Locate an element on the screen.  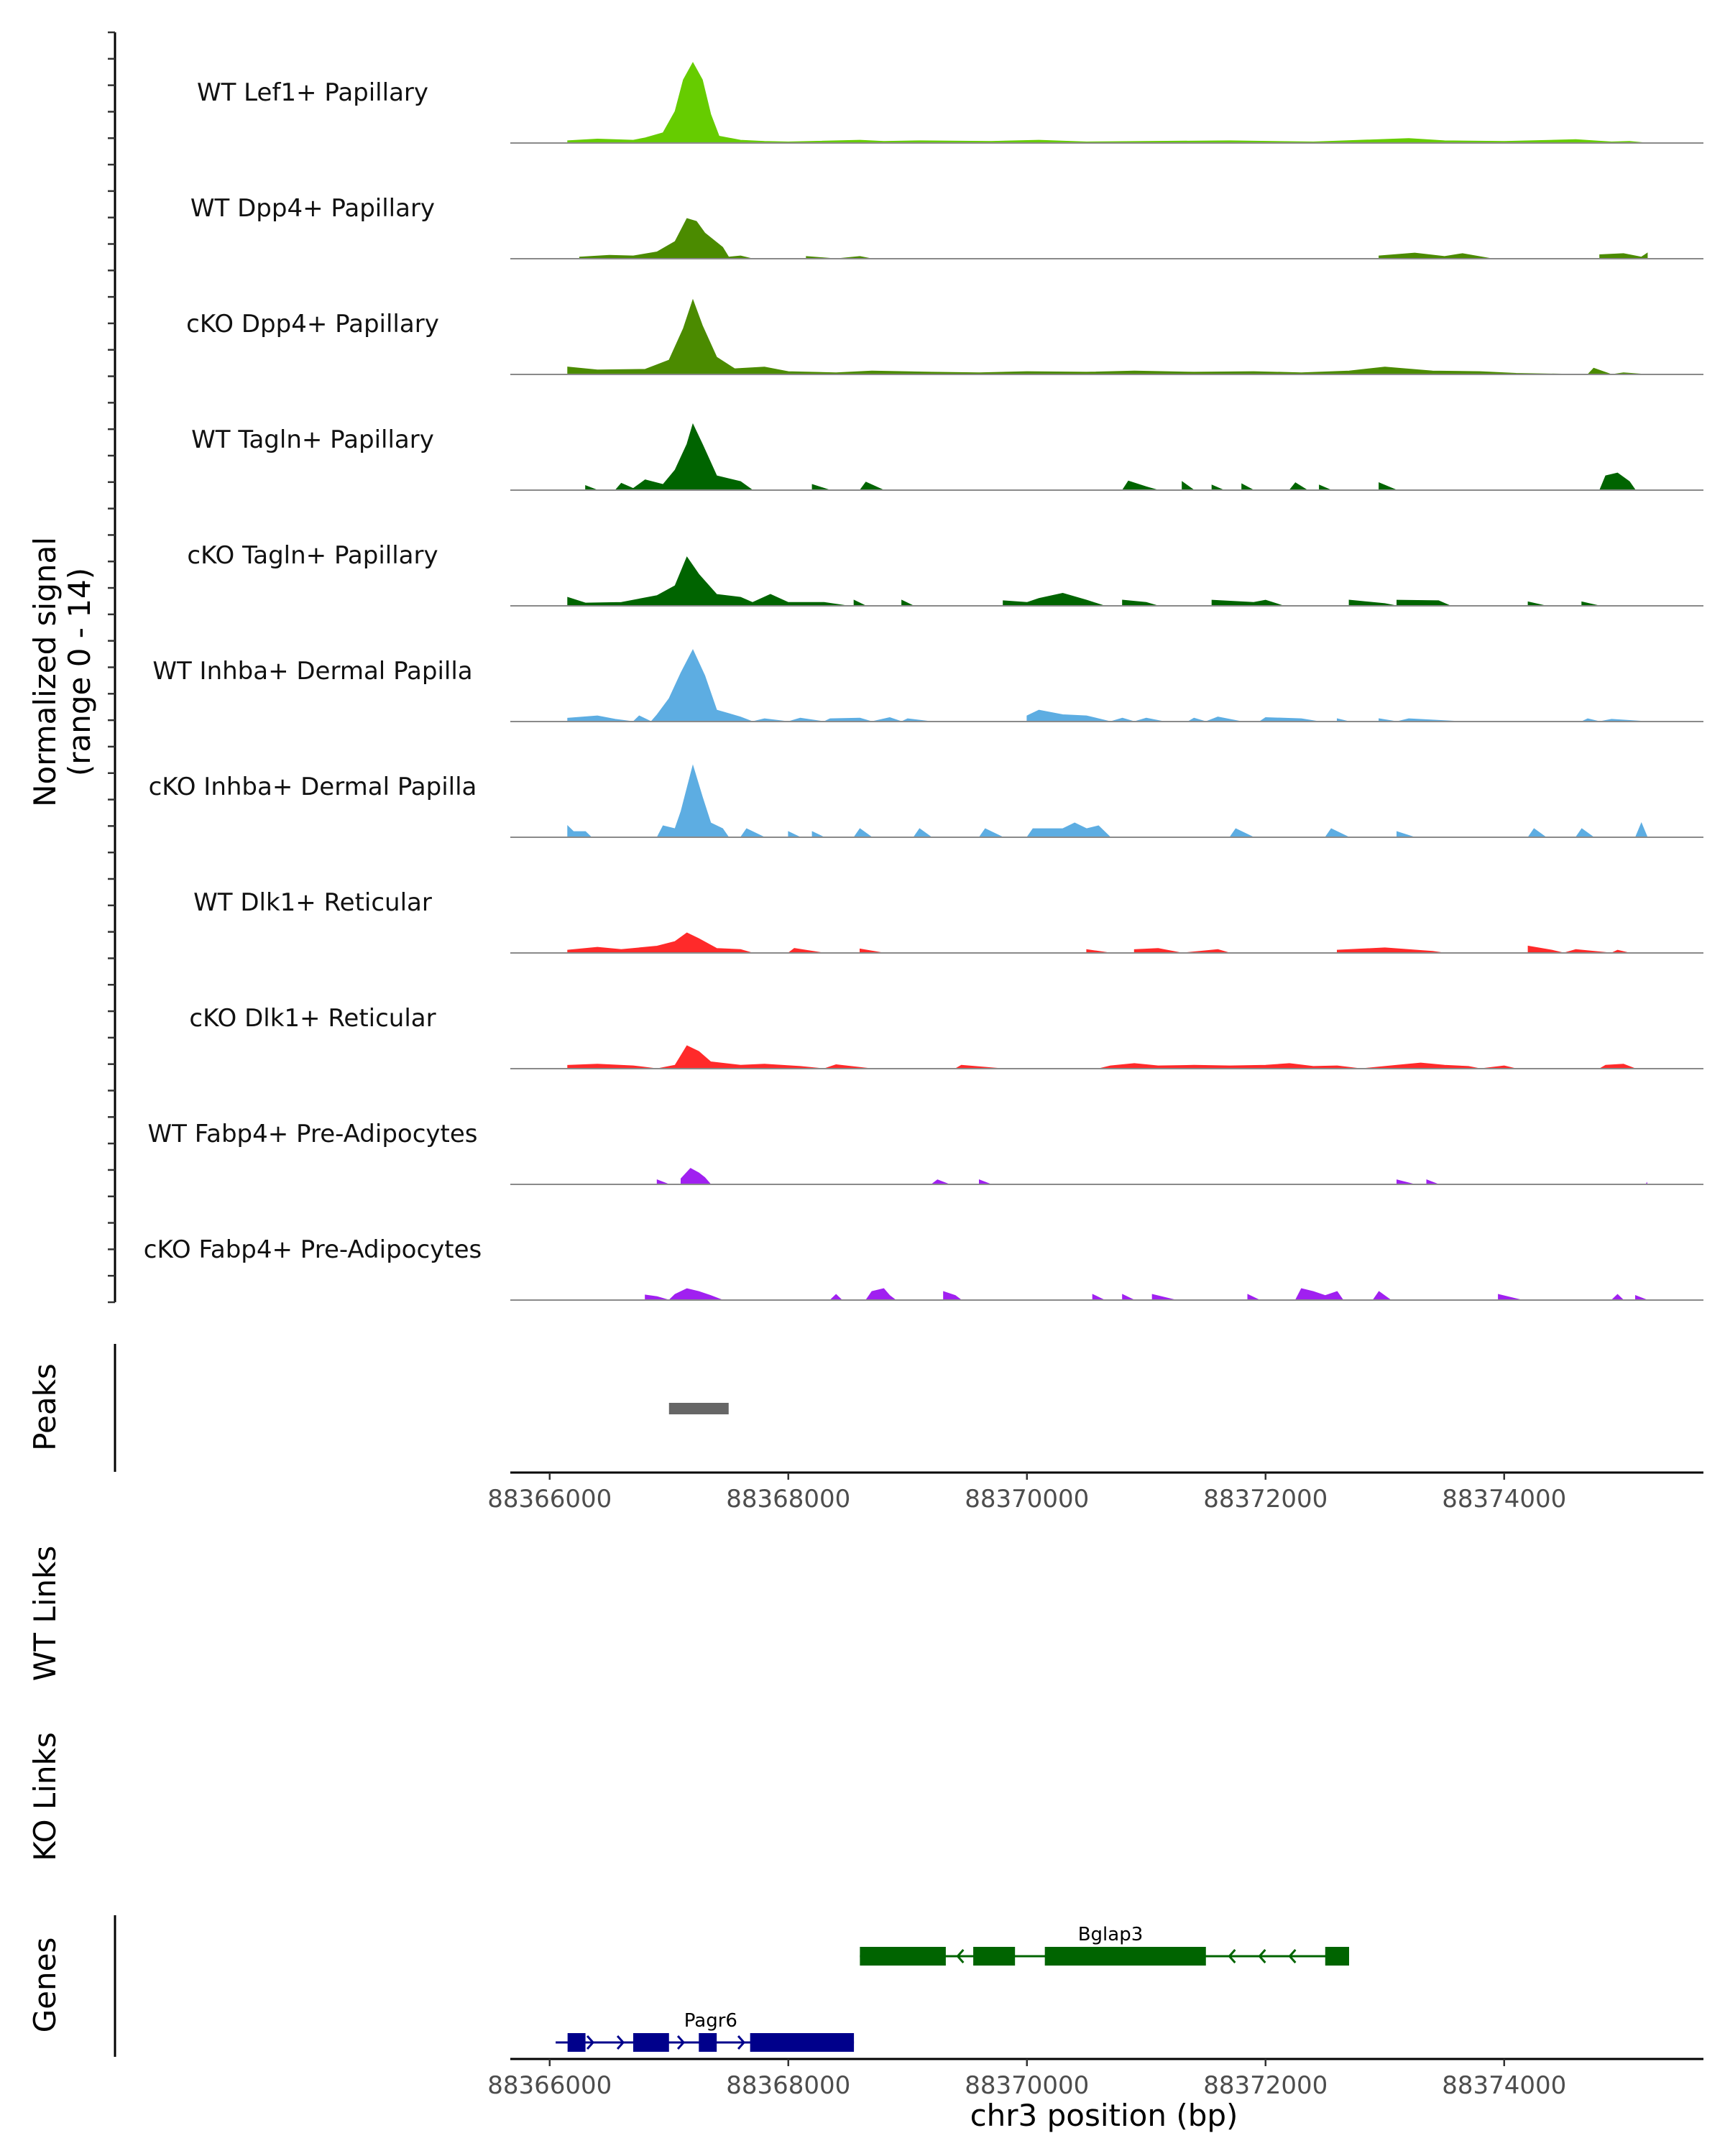
track-label: WT Dpp4+ Papillary is located at coordinates (312, 209).